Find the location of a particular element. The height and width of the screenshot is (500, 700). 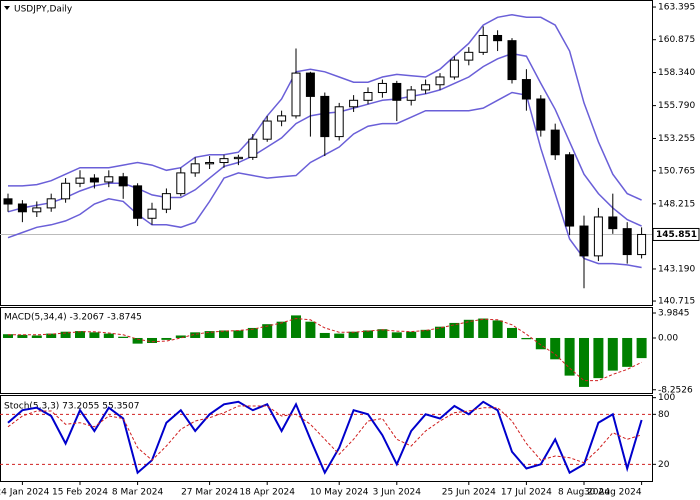

macd-title: MACD(5,34,4) -3.2067 -3.8745 is located at coordinates (73, 318).